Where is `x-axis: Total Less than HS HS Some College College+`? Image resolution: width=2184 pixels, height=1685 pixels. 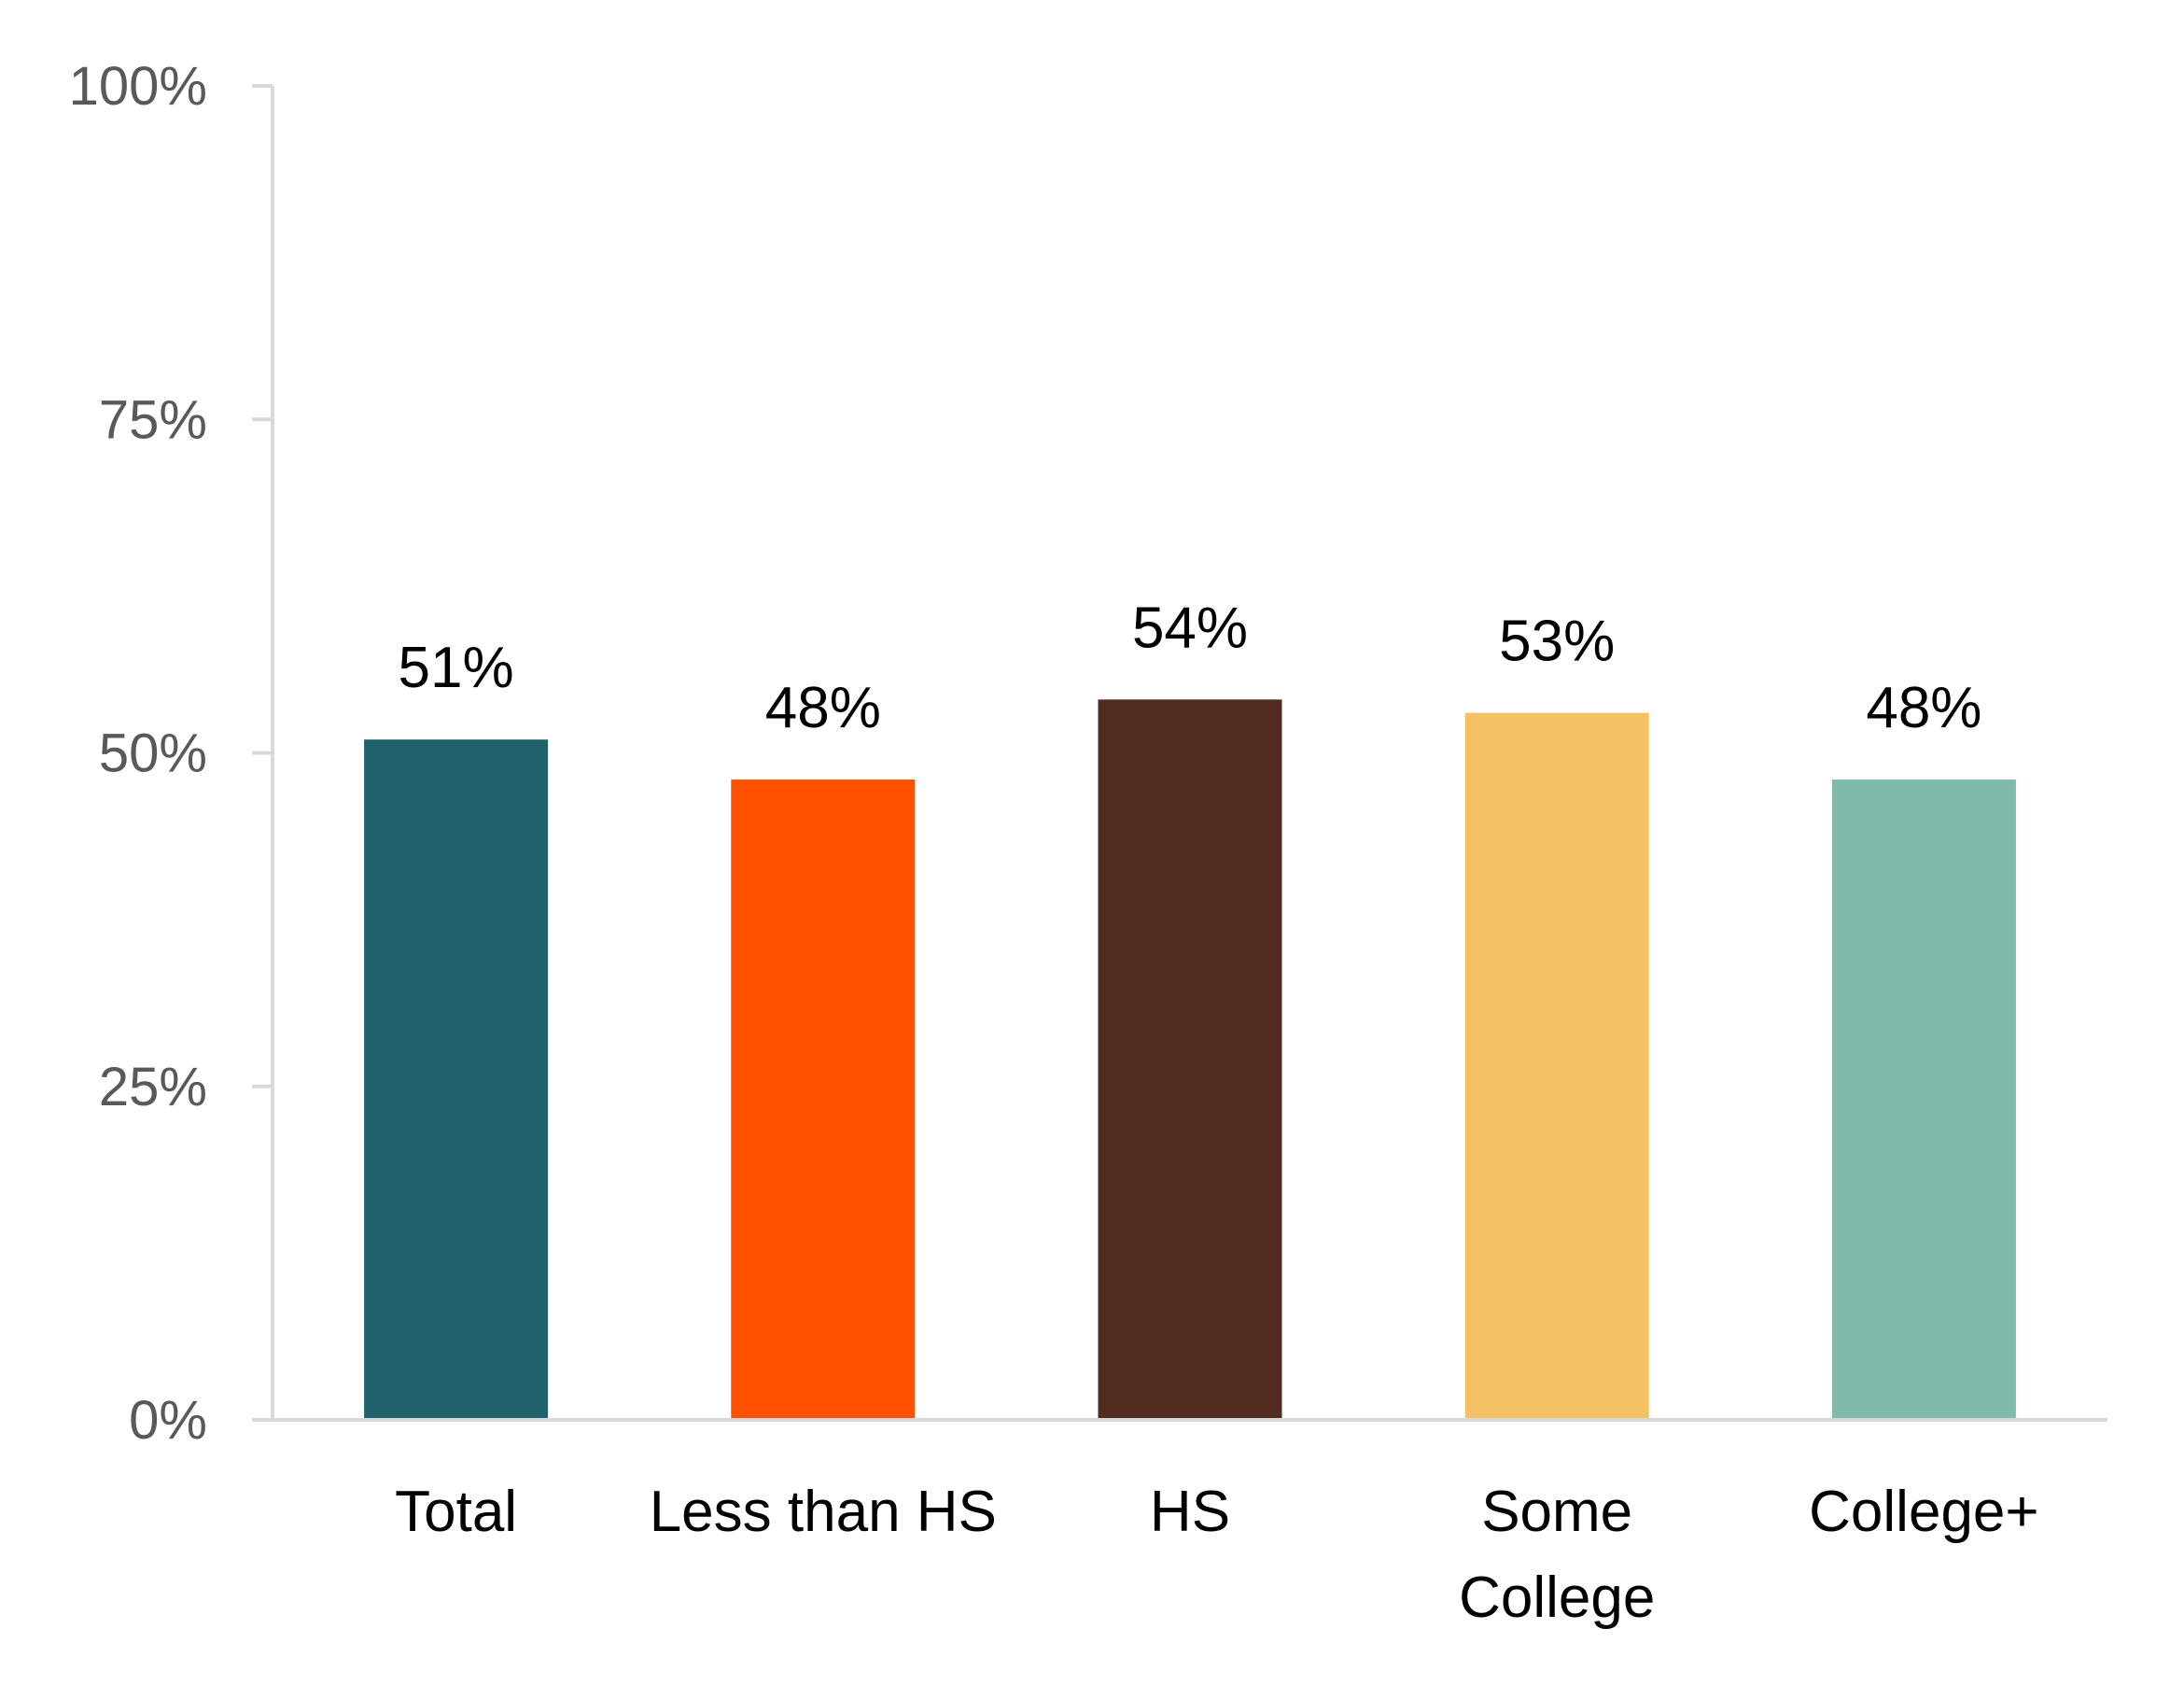
x-axis: Total Less than HS HS Some College College+ is located at coordinates (1179, 1524).